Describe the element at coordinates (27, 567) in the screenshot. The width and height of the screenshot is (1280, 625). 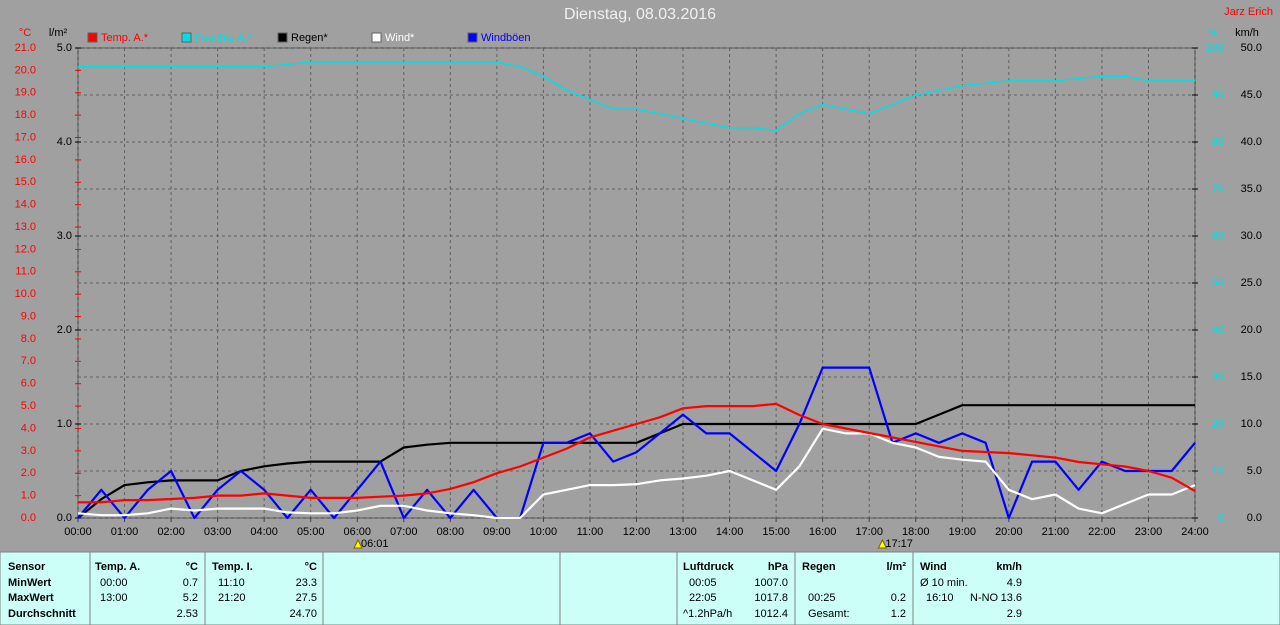
I see `row-label: Sensor` at that location.